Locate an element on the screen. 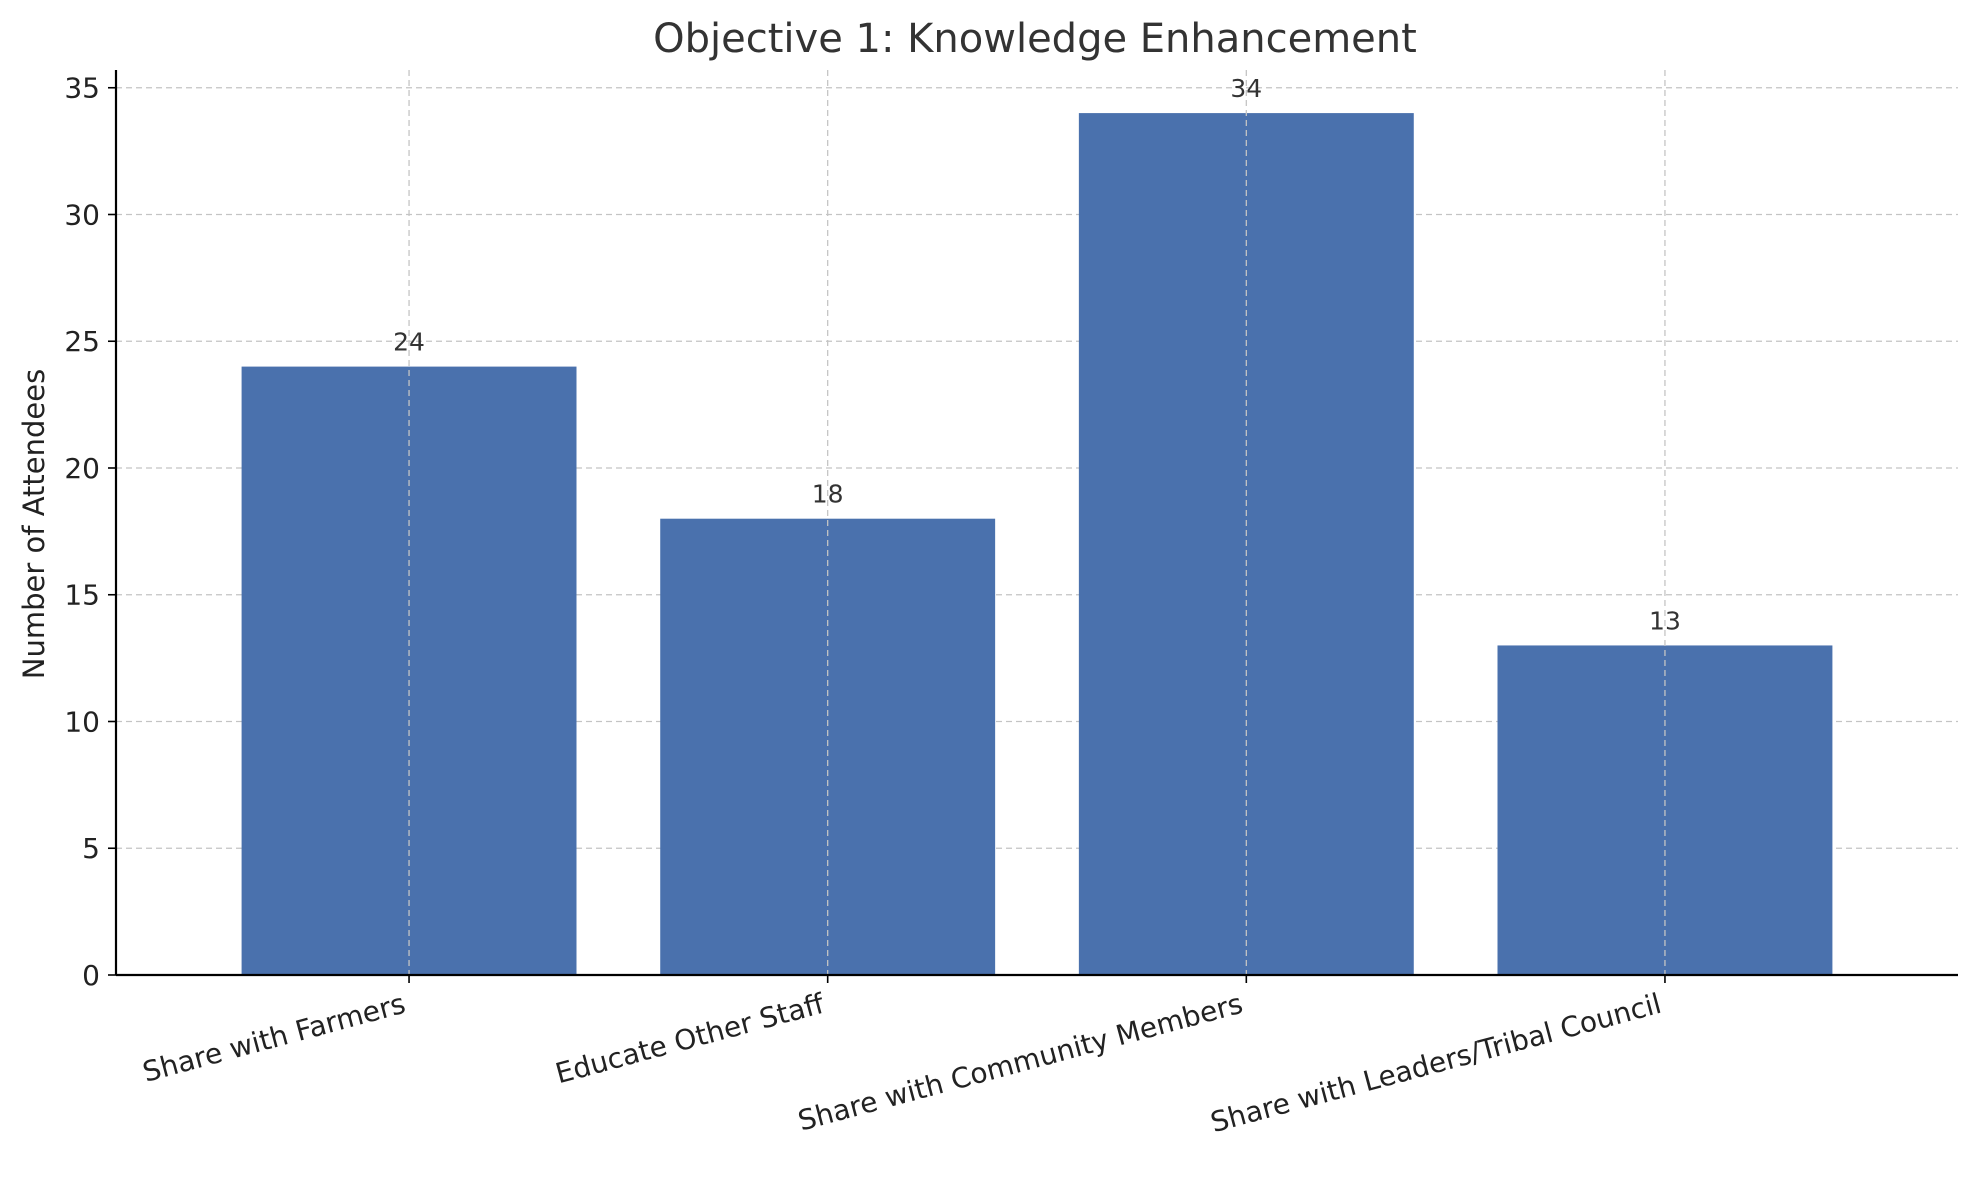  y-tick-label: 30 is located at coordinates (82, 214).